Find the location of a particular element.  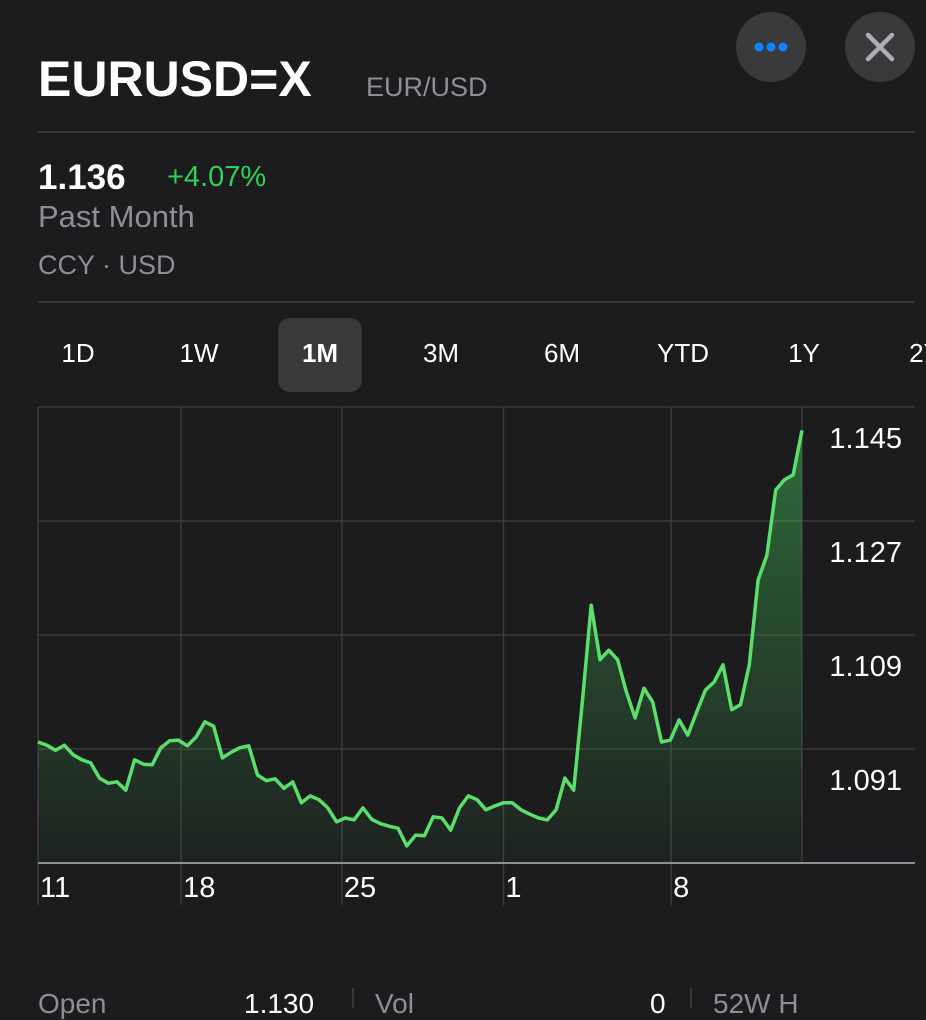

selected-tab-bg is located at coordinates (320, 355).